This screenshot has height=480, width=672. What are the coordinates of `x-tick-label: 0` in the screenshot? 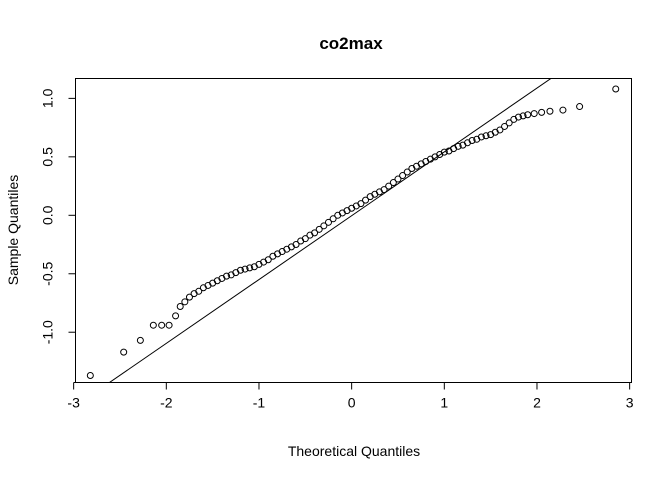 It's located at (352, 403).